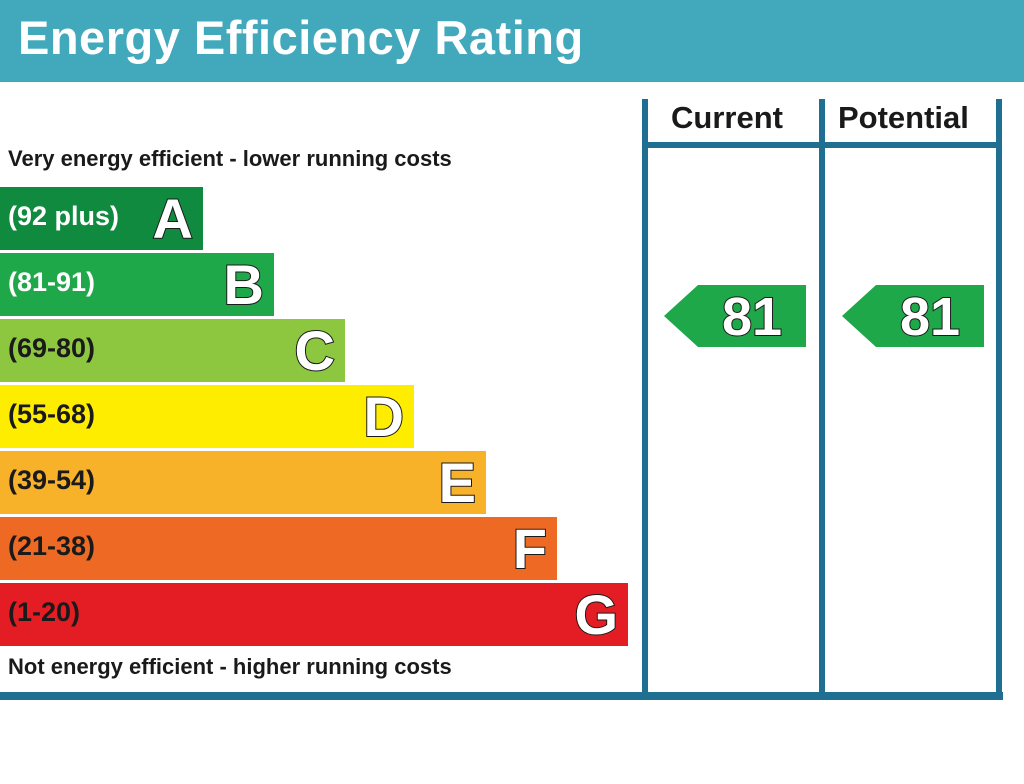 The width and height of the screenshot is (1024, 784). What do you see at coordinates (645, 399) in the screenshot?
I see `column-divider-left` at bounding box center [645, 399].